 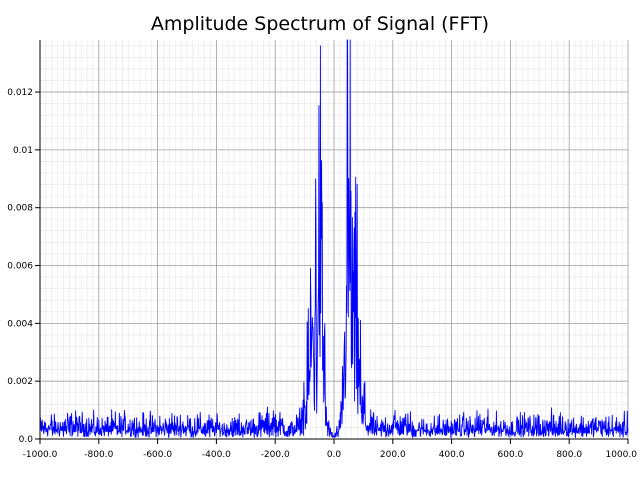 What do you see at coordinates (320, 24) in the screenshot?
I see `chart-title: Amplitude Spectrum of Signal (FFT)` at bounding box center [320, 24].